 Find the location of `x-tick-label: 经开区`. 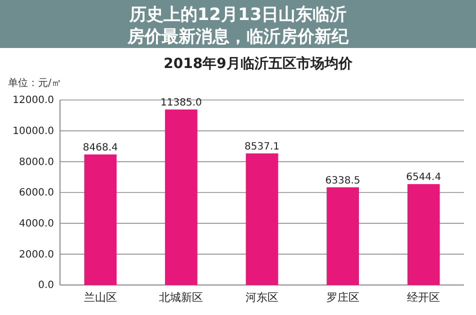

x-tick-label: 经开区 is located at coordinates (423, 297).